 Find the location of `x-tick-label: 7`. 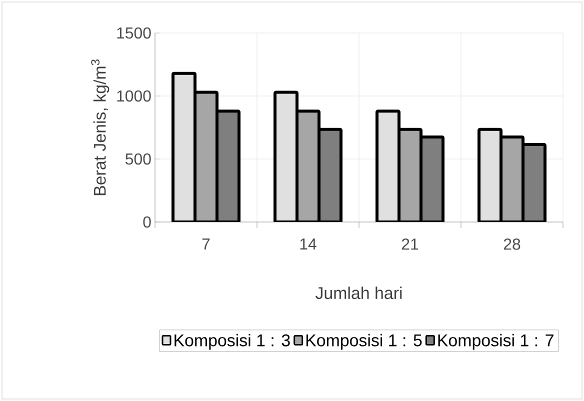

x-tick-label: 7 is located at coordinates (206, 244).